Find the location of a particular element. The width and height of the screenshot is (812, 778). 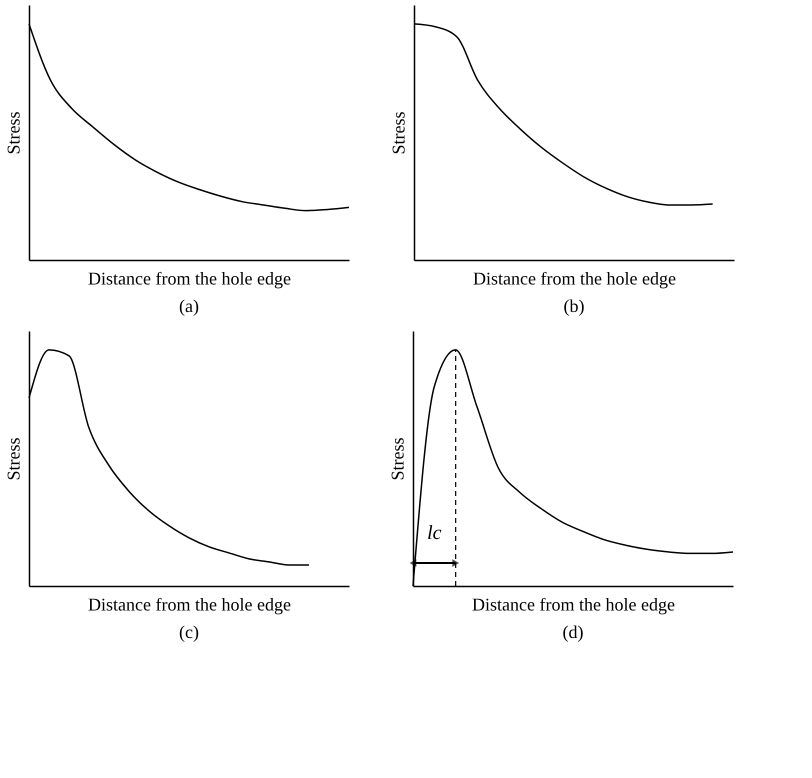

text: (c) is located at coordinates (189, 632).